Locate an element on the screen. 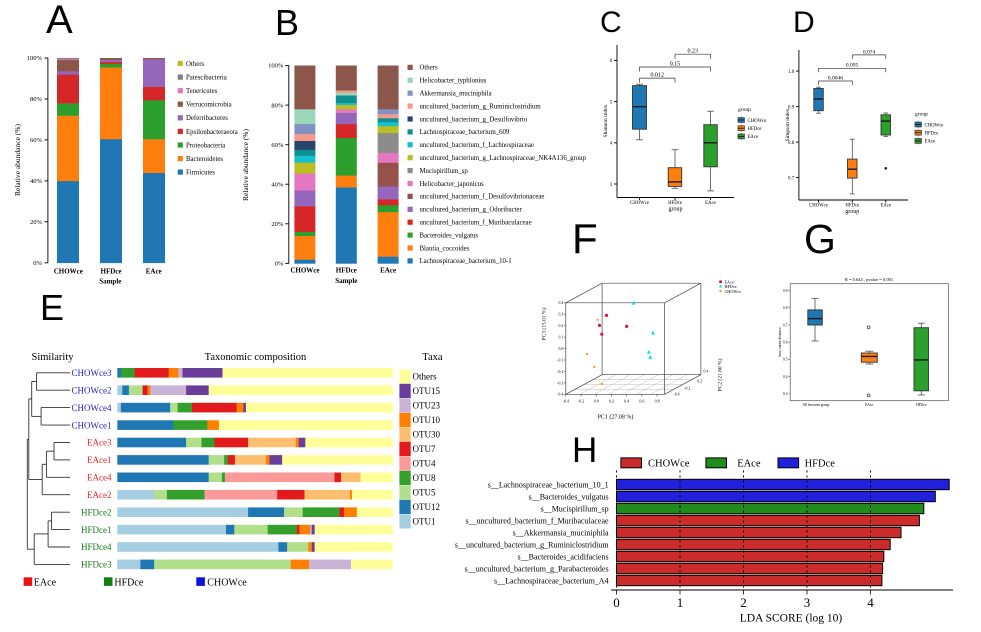 Image resolution: width=981 pixels, height=632 pixels. svg-text: HFDce1 is located at coordinates (96, 530).